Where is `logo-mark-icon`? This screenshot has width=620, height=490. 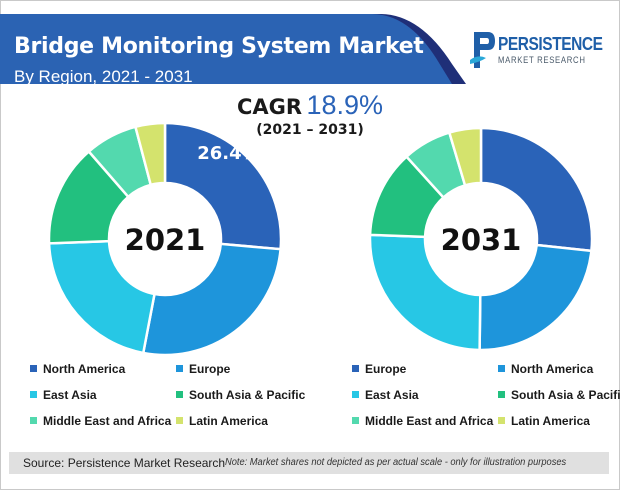 logo-mark-icon is located at coordinates (482, 50).